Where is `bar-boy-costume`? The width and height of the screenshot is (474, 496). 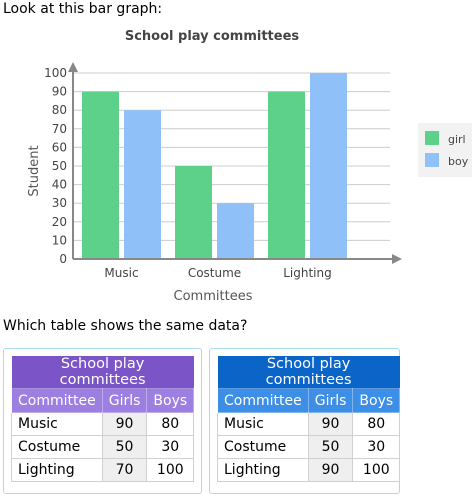 bar-boy-costume is located at coordinates (235, 231).